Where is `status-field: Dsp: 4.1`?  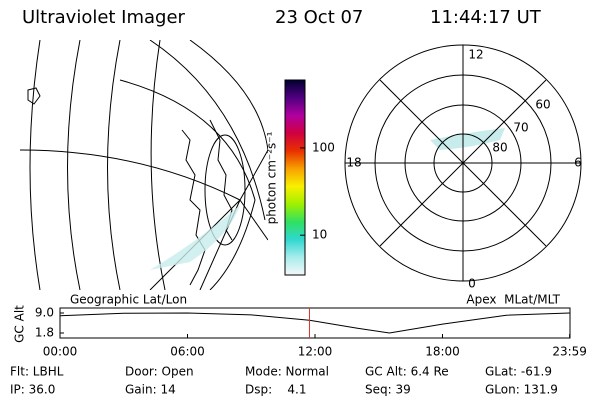
status-field: Dsp: 4.1 is located at coordinates (276, 390).